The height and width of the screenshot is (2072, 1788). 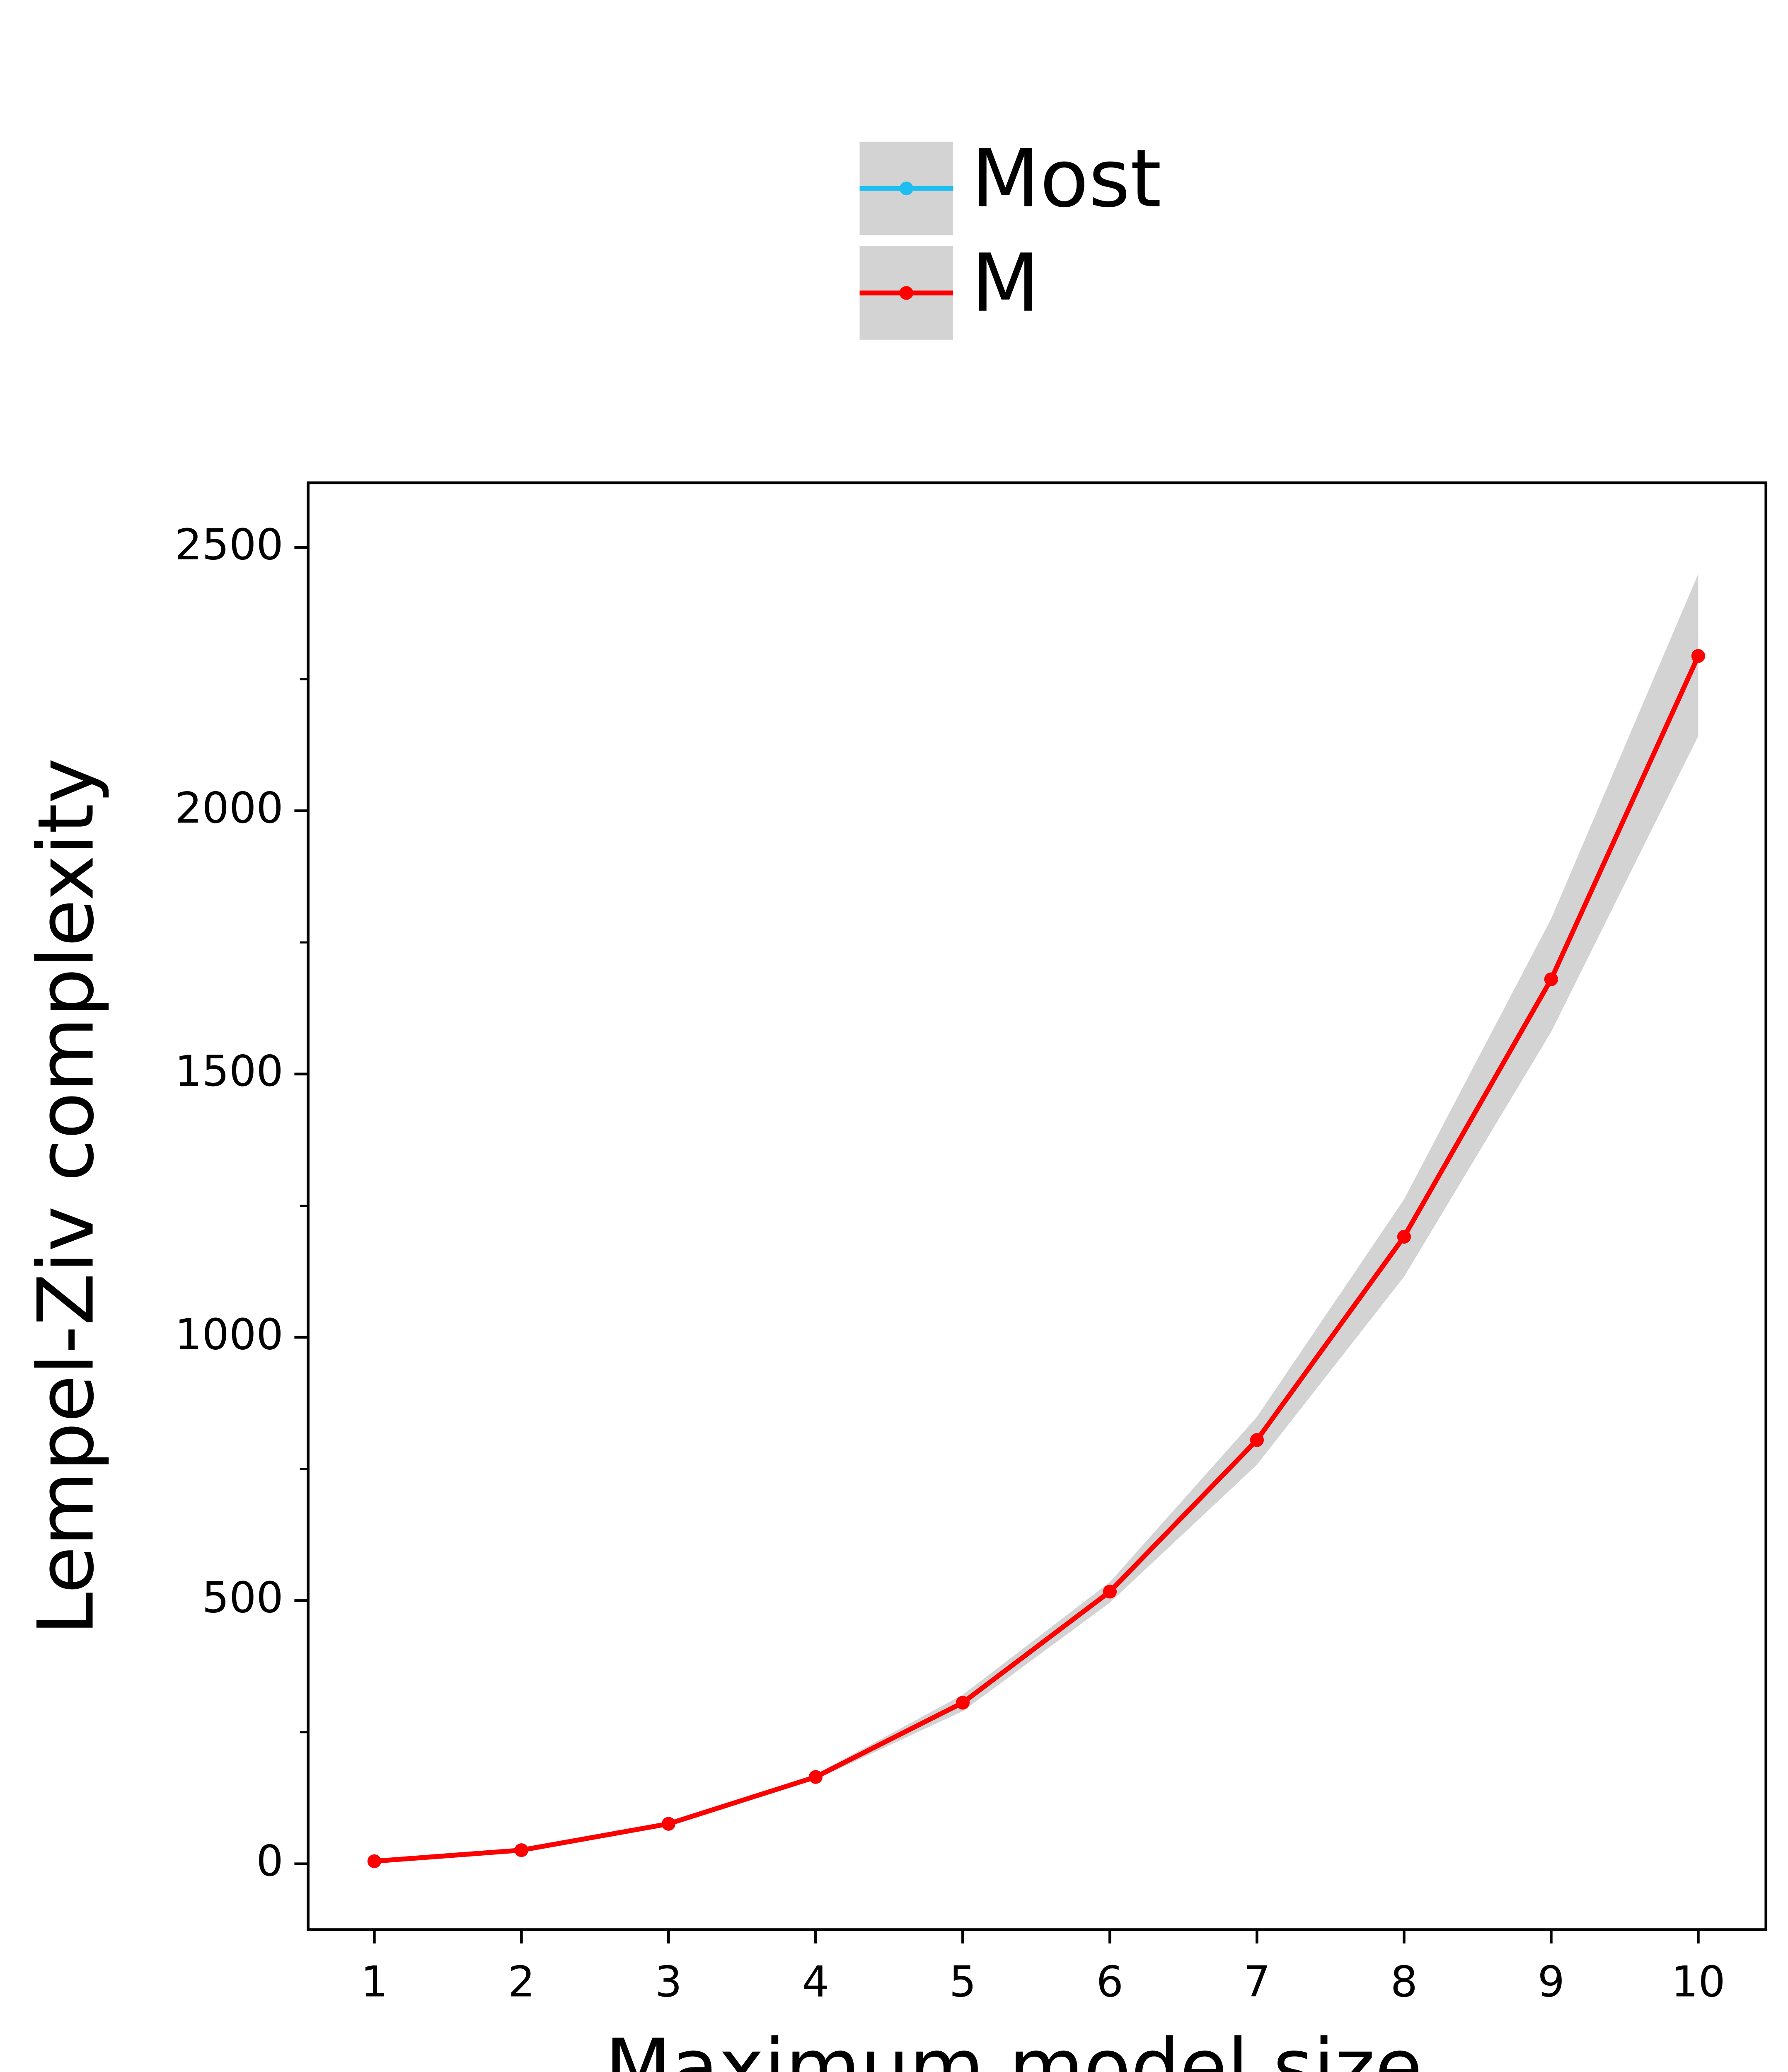 I want to click on y-tick-label: 1500, so click(x=229, y=1071).